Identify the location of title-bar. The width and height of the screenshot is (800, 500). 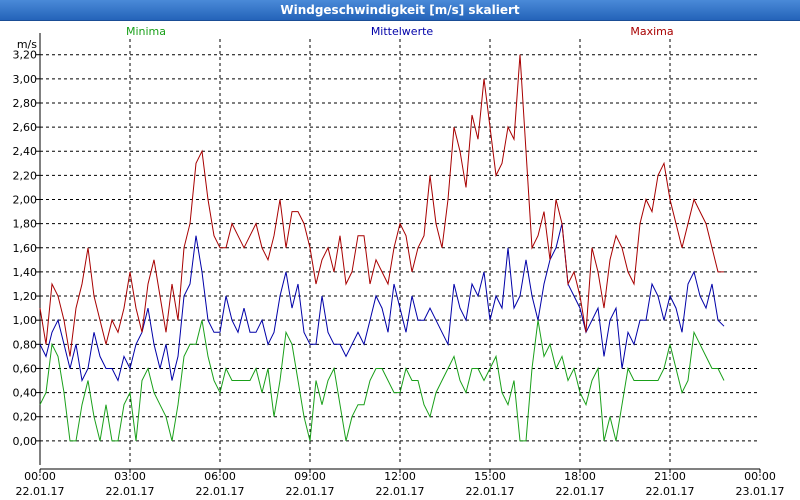
(400, 10).